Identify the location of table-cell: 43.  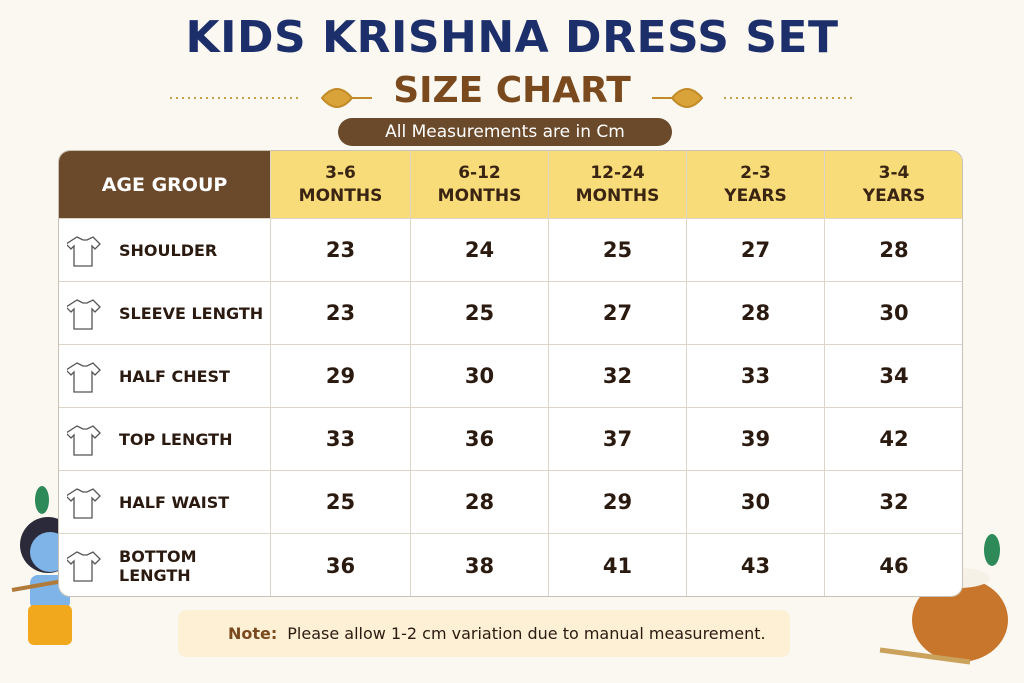
(756, 565).